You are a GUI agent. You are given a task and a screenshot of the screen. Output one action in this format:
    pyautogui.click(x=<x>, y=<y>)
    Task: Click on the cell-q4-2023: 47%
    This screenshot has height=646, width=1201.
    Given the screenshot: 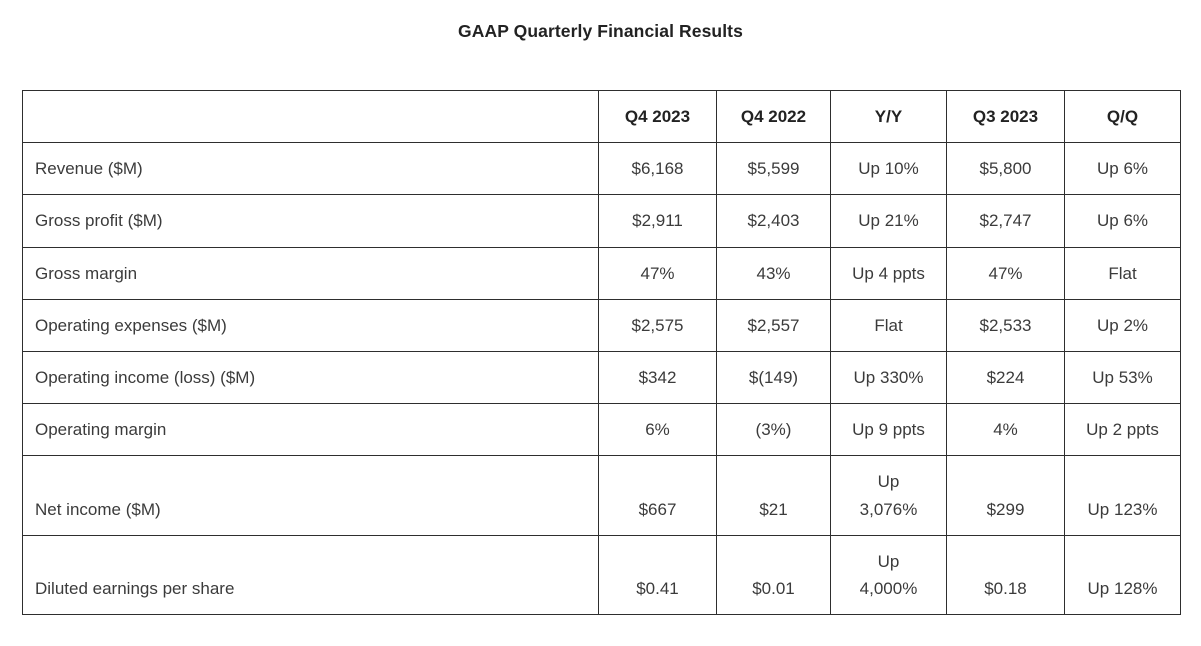 What is the action you would take?
    pyautogui.click(x=657, y=273)
    